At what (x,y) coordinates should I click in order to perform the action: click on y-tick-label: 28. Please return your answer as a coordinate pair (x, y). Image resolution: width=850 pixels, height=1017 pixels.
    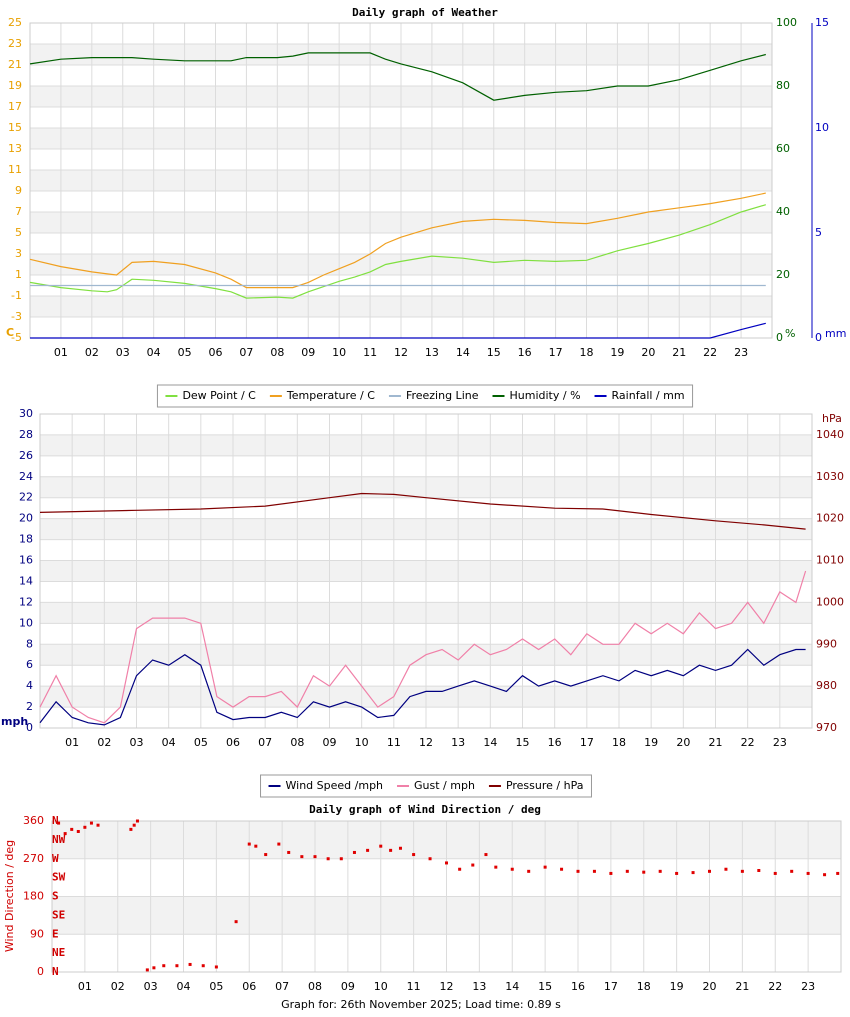
    Looking at the image, I should click on (26, 434).